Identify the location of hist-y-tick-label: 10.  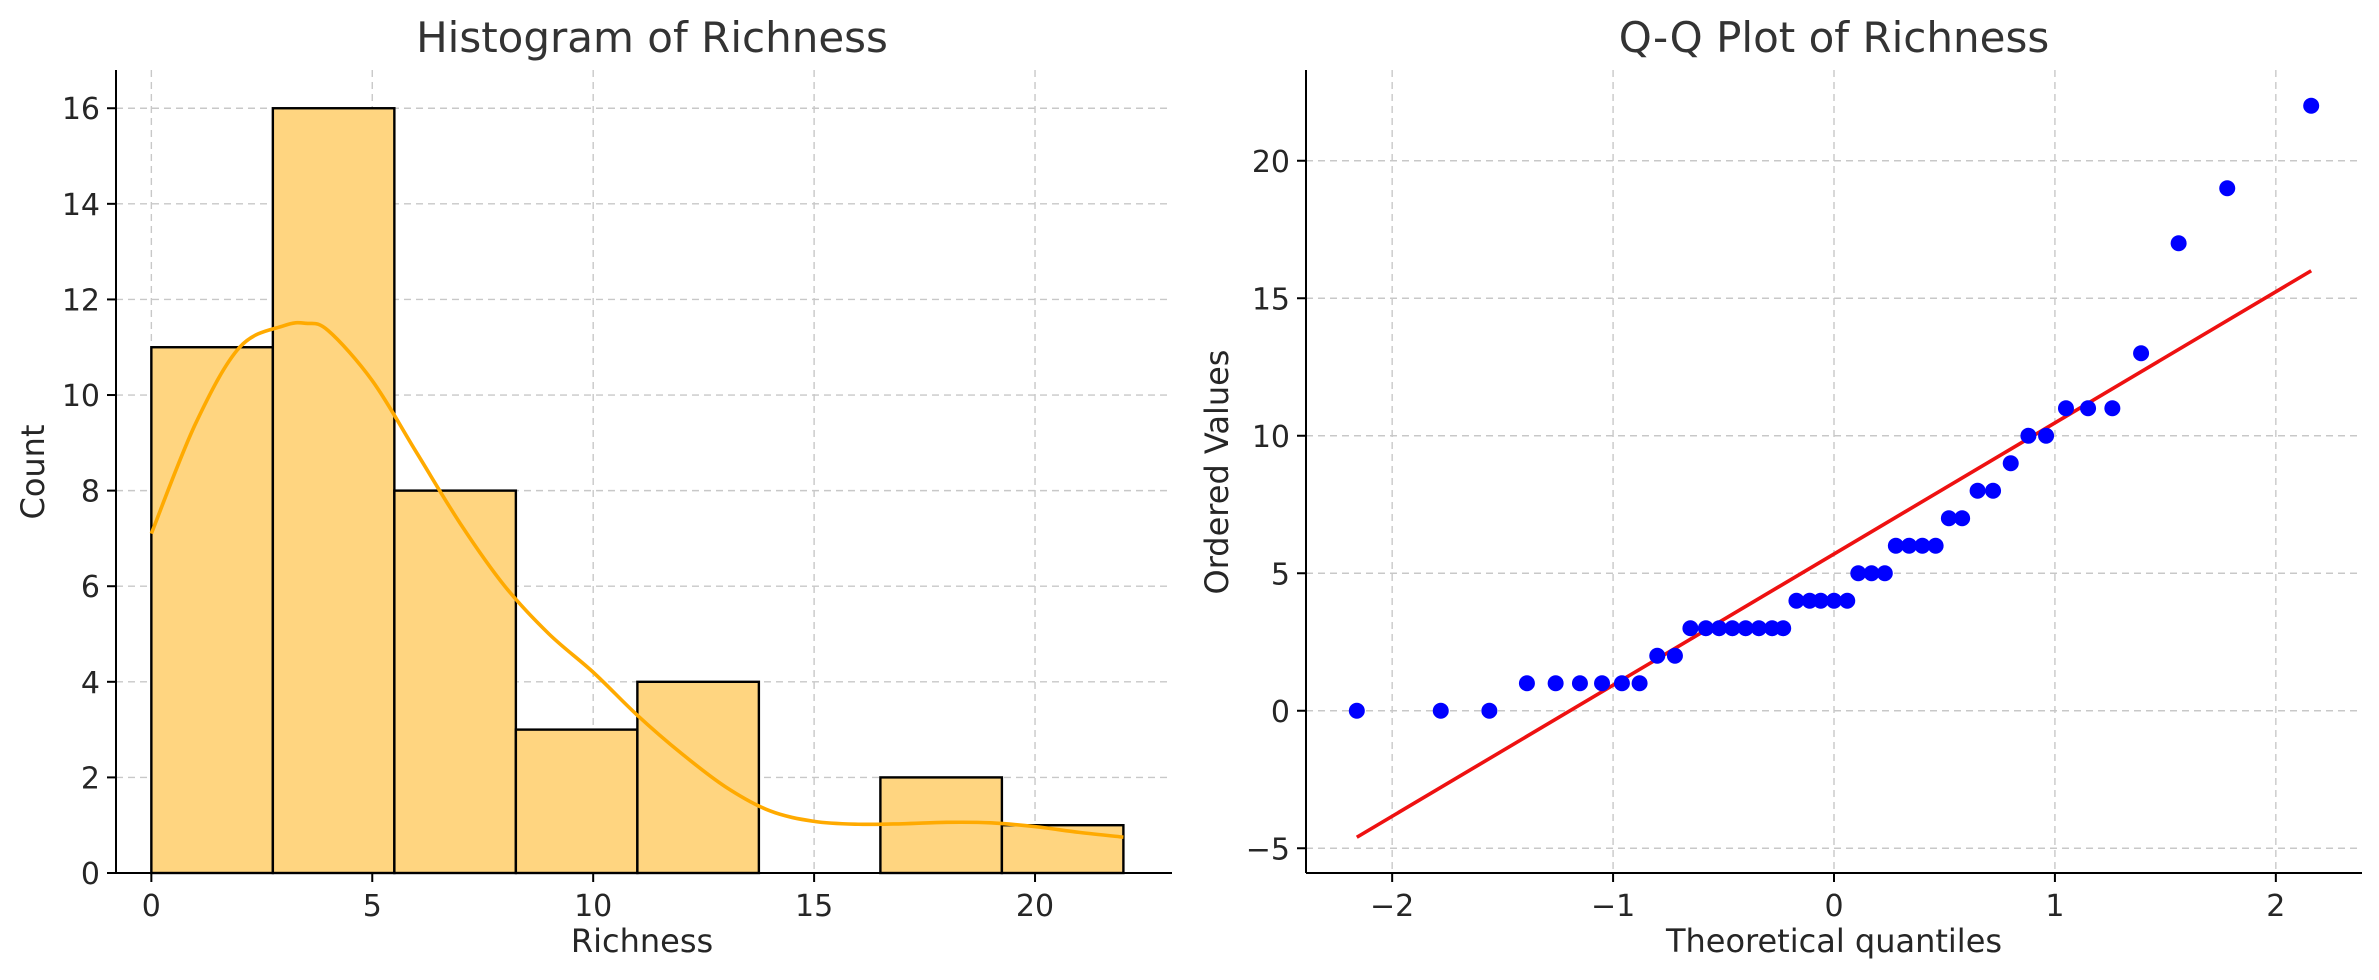
(81, 396).